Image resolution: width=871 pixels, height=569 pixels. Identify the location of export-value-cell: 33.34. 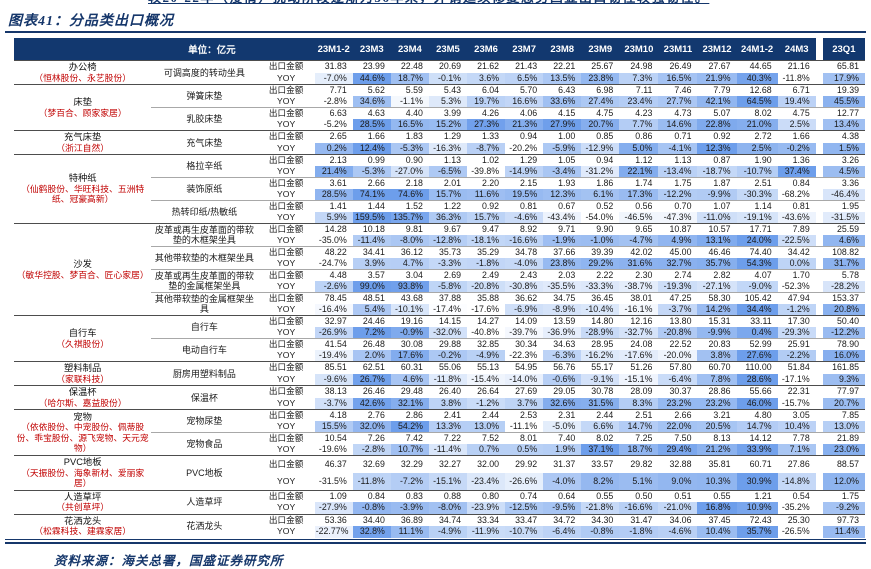
(486, 519).